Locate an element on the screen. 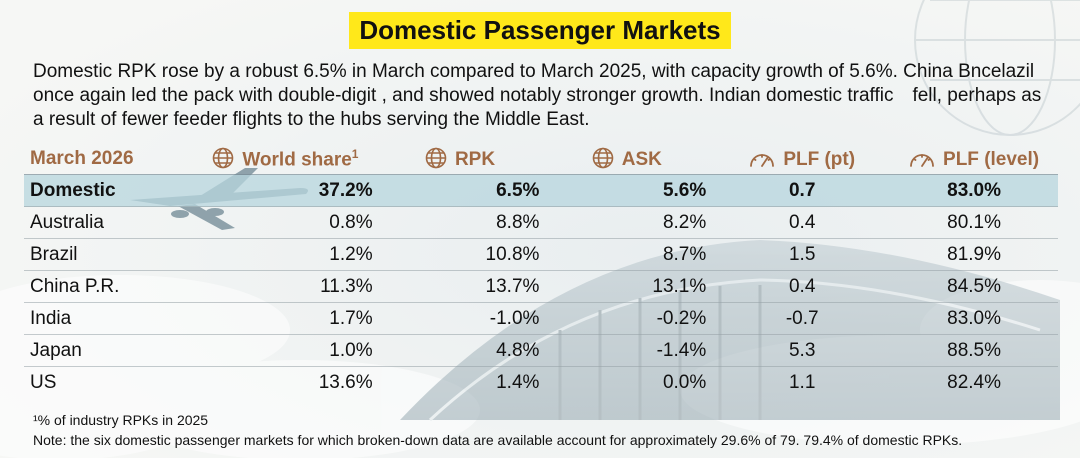  cell-market: China P.R. is located at coordinates (111, 286).